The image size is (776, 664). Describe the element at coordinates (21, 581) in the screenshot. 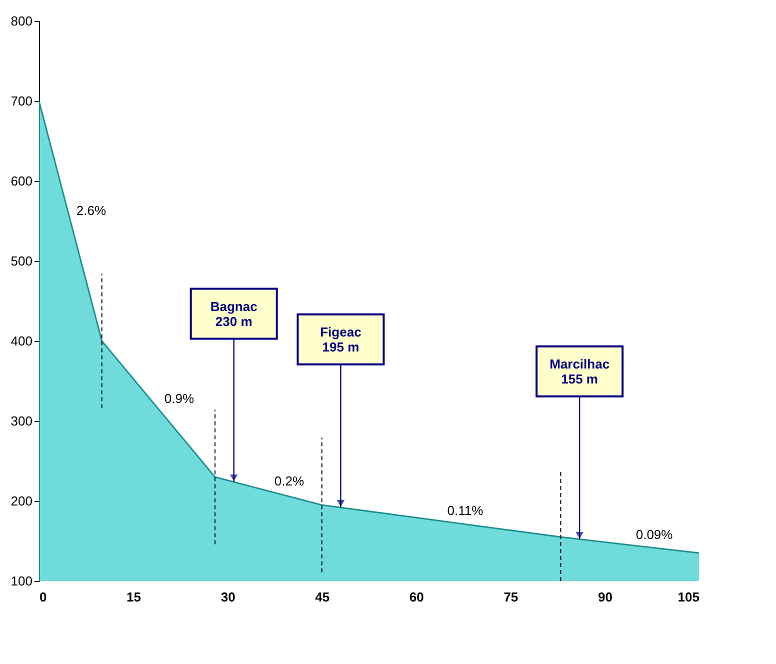

I see `y-tick-label: 100` at that location.